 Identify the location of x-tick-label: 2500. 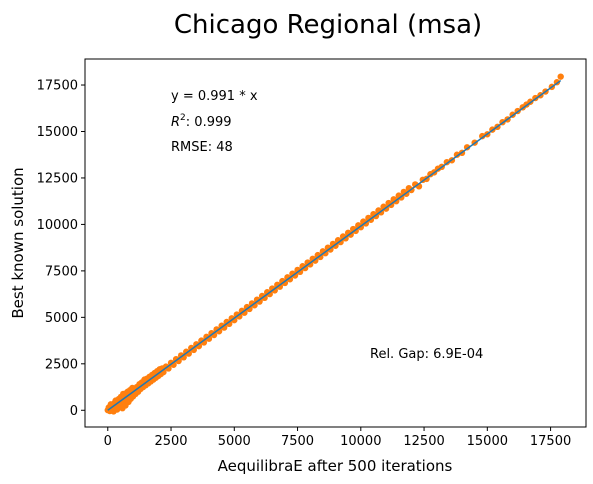
(170, 441).